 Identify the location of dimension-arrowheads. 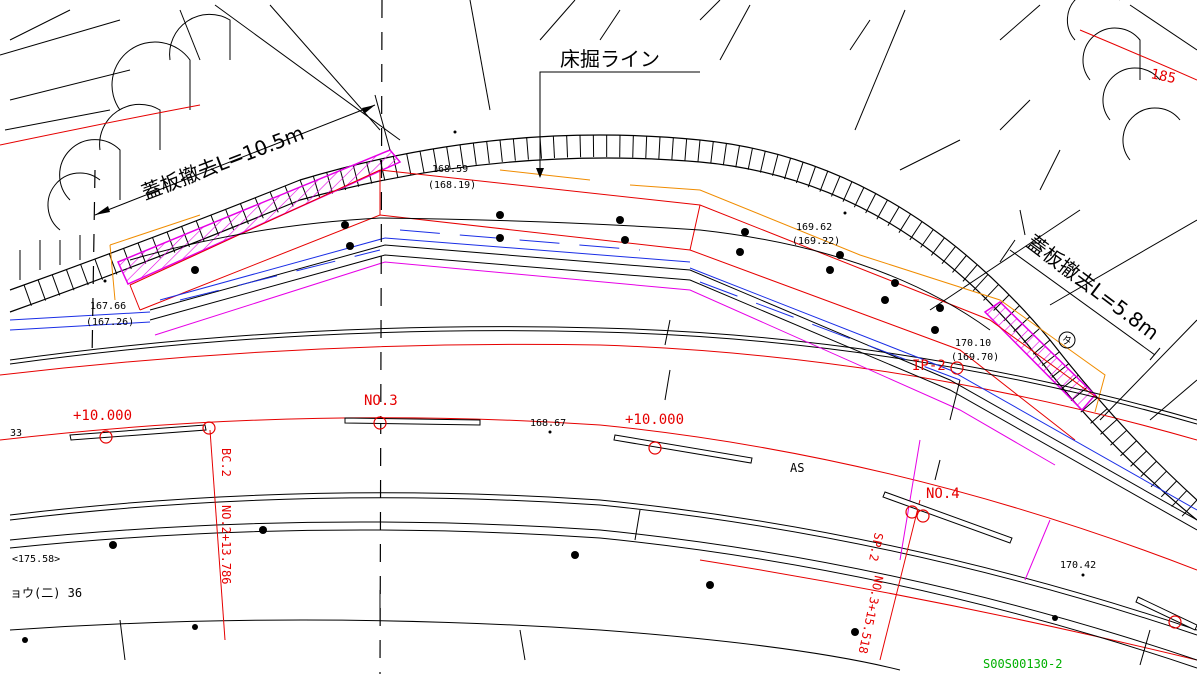
(319, 160).